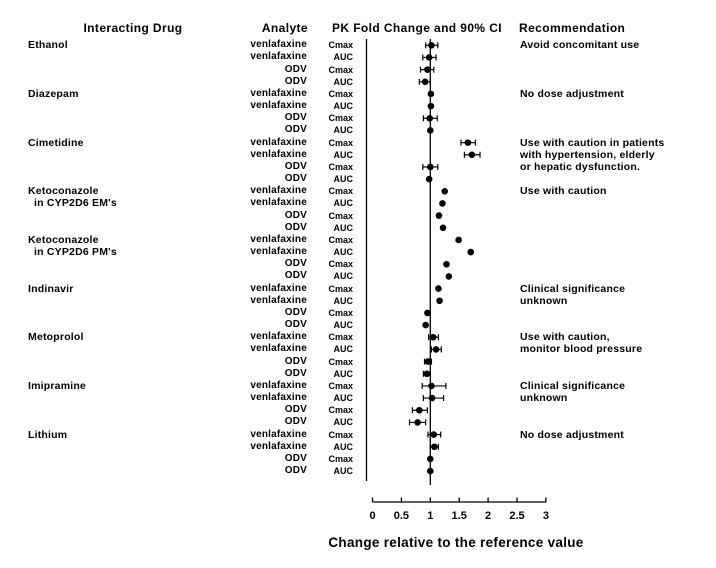  I want to click on drug-label: in CYP2D6 PM's, so click(75, 252).